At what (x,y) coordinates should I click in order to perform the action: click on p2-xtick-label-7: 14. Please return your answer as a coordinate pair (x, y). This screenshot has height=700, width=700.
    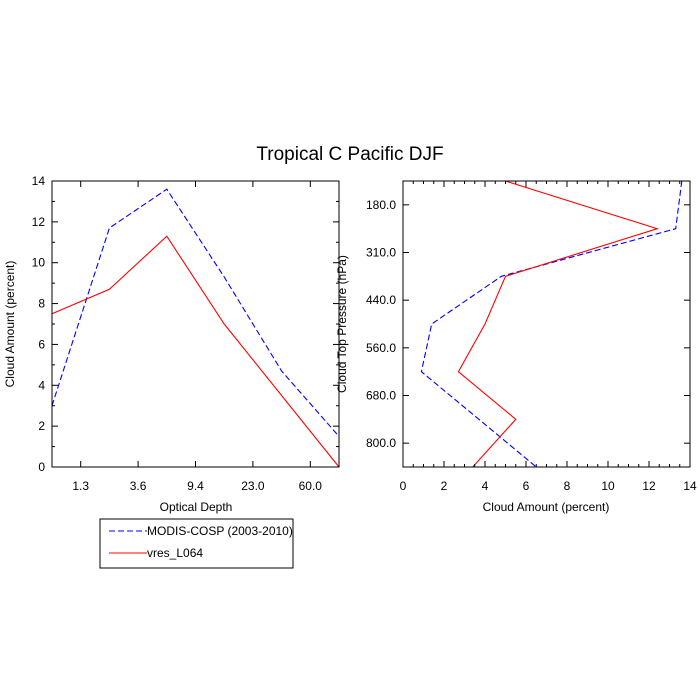
    Looking at the image, I should click on (690, 486).